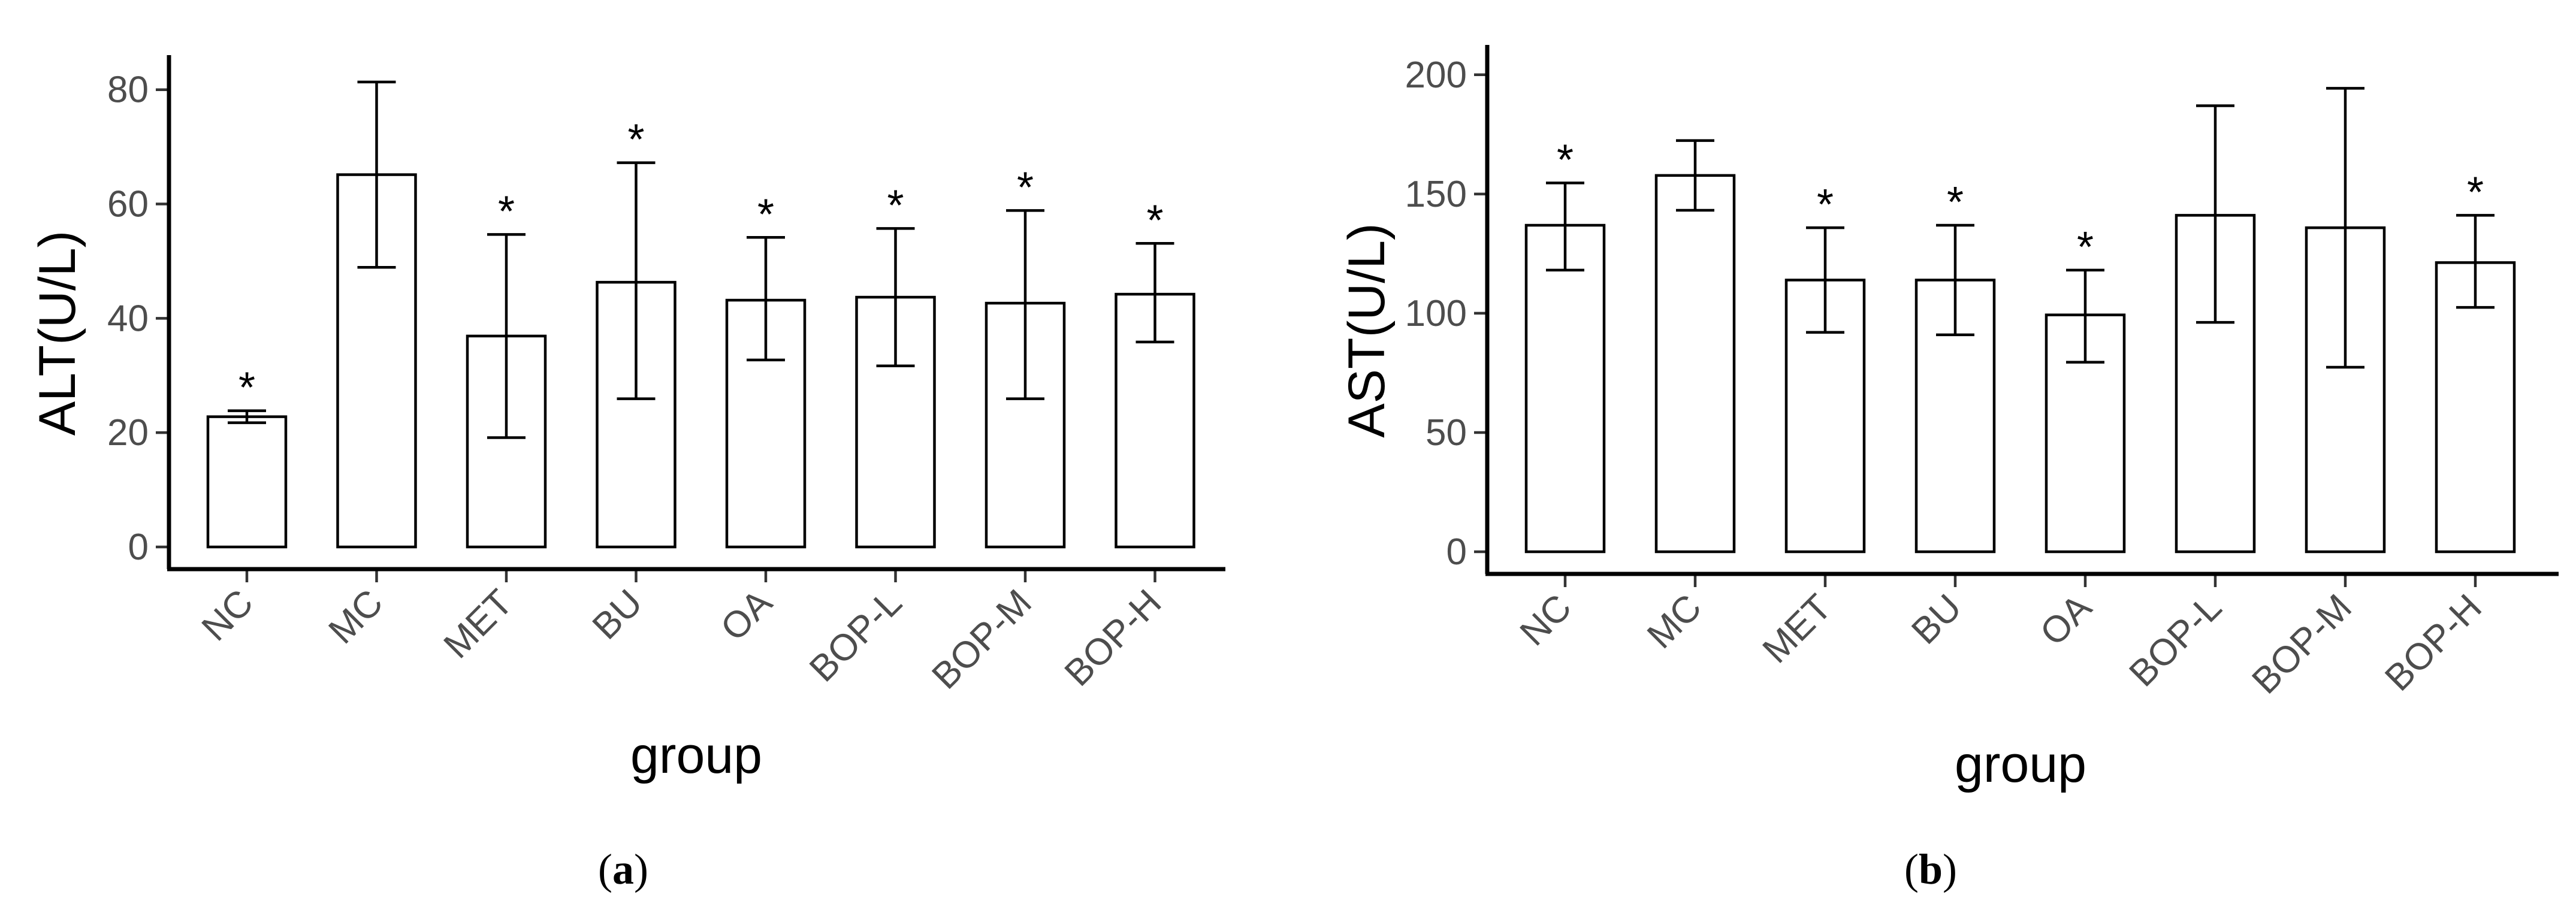 This screenshot has width=2576, height=910. What do you see at coordinates (1931, 869) in the screenshot?
I see `panel-label-b: (b)` at bounding box center [1931, 869].